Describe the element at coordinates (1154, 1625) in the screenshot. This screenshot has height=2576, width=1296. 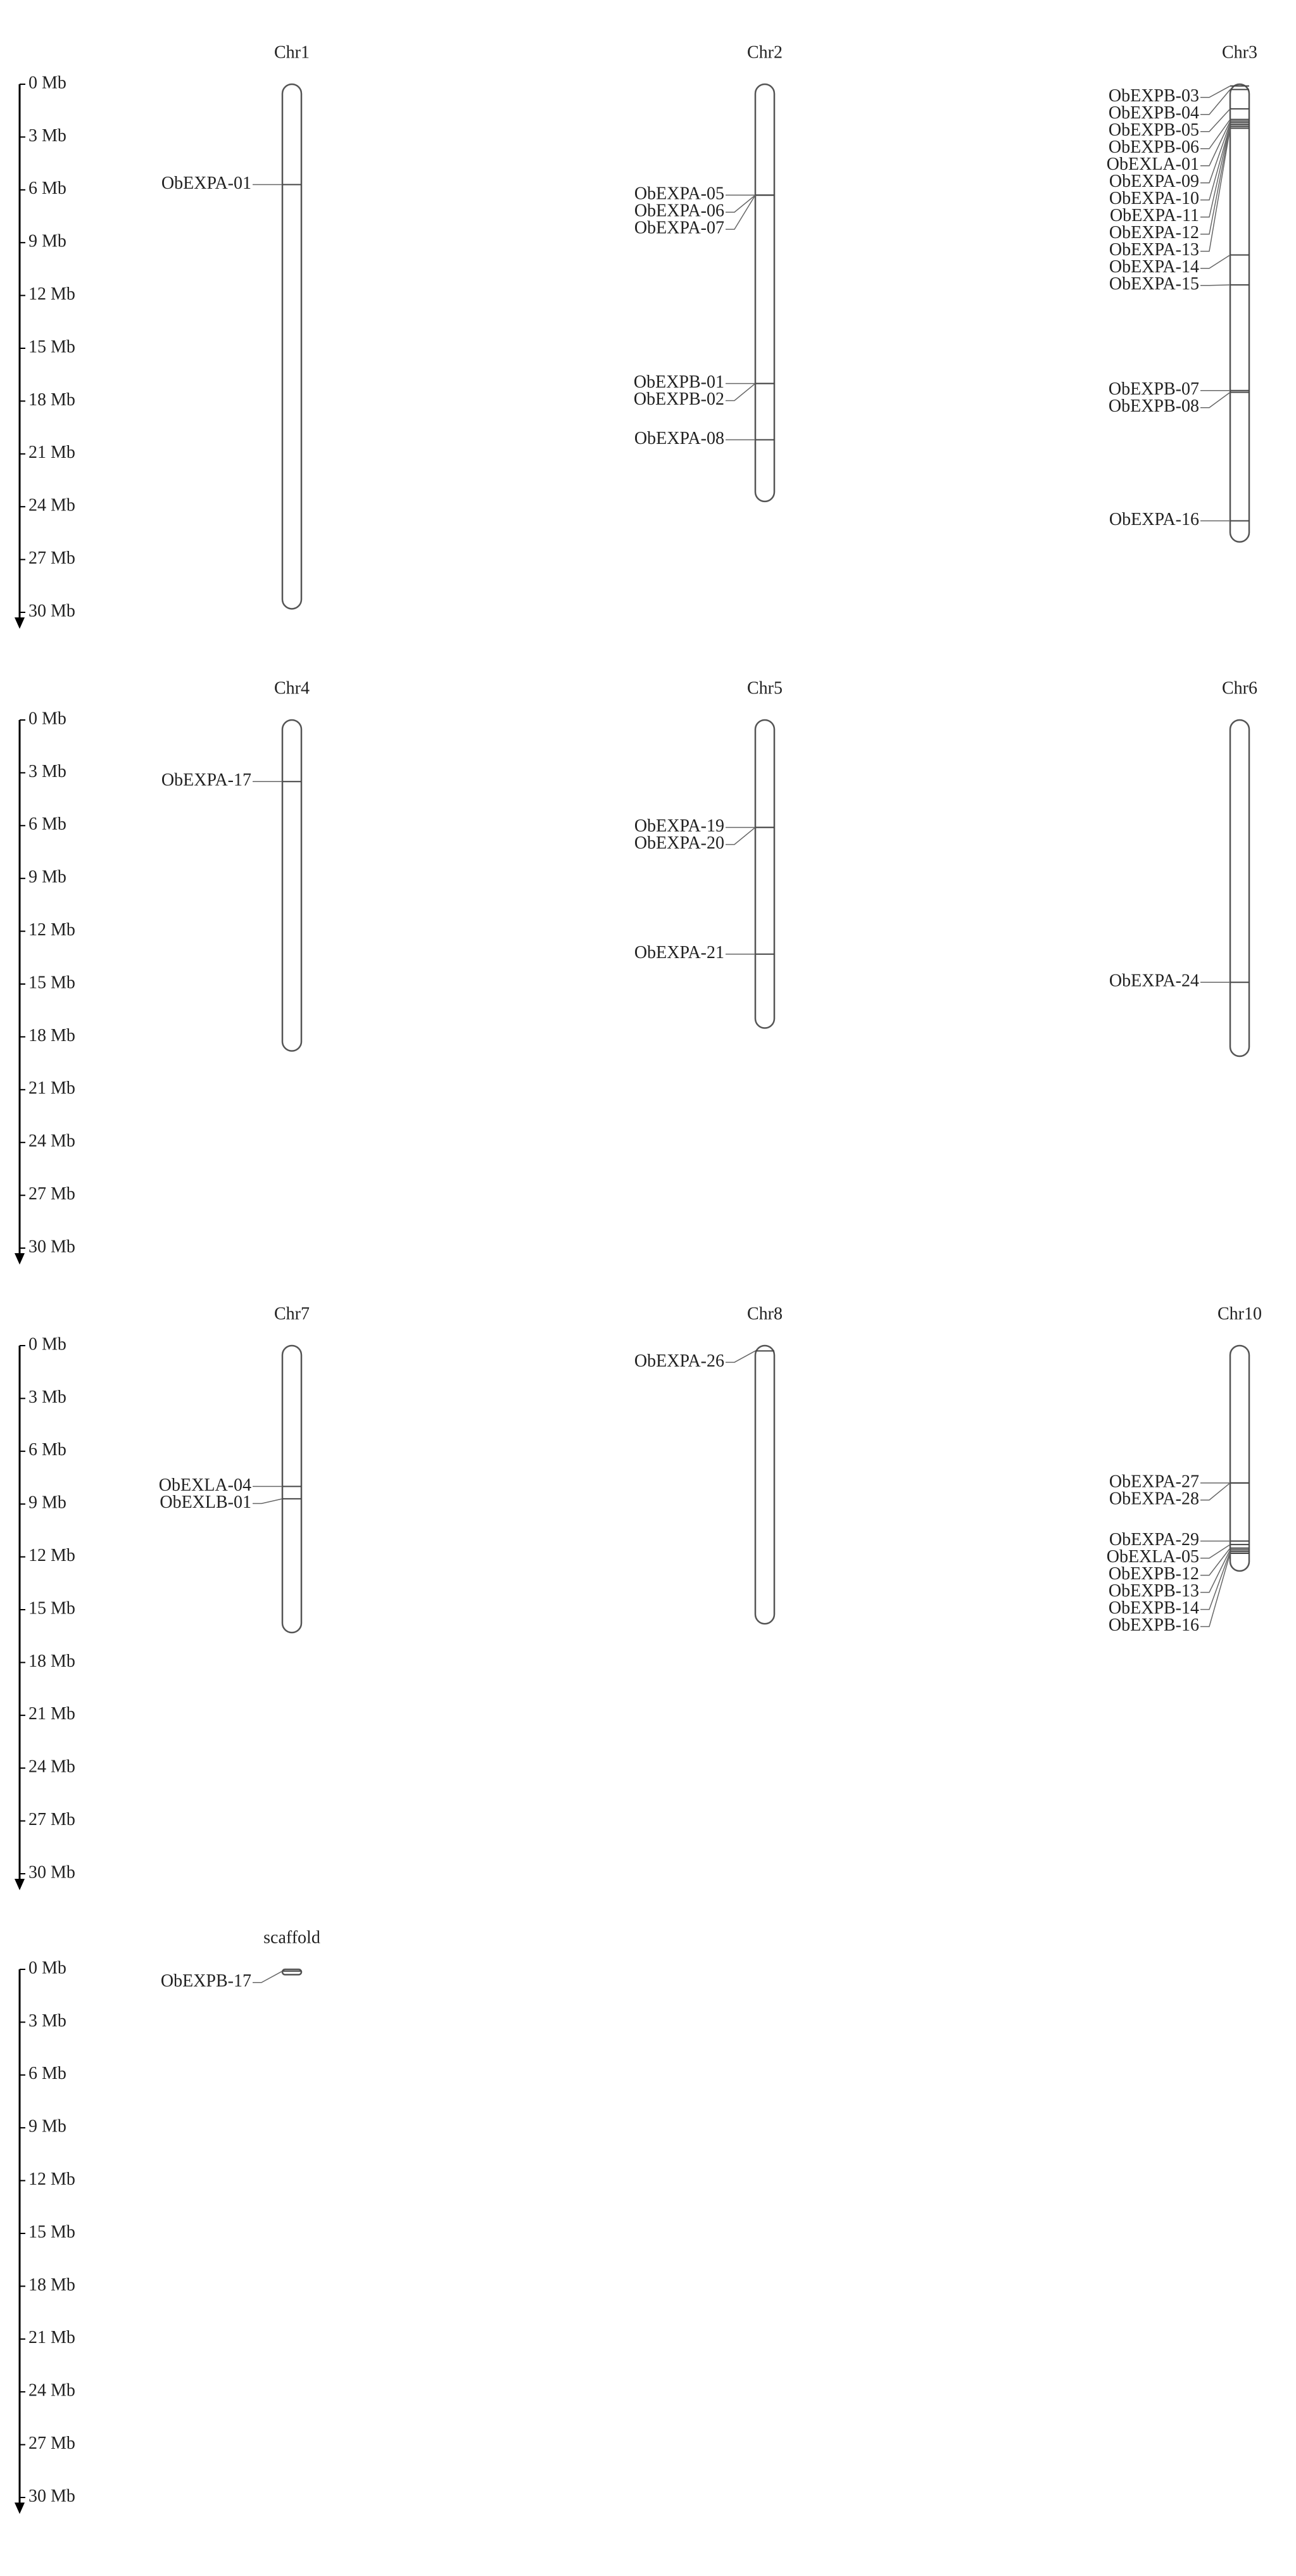
I see `gene-label: ObEXPB-16` at that location.